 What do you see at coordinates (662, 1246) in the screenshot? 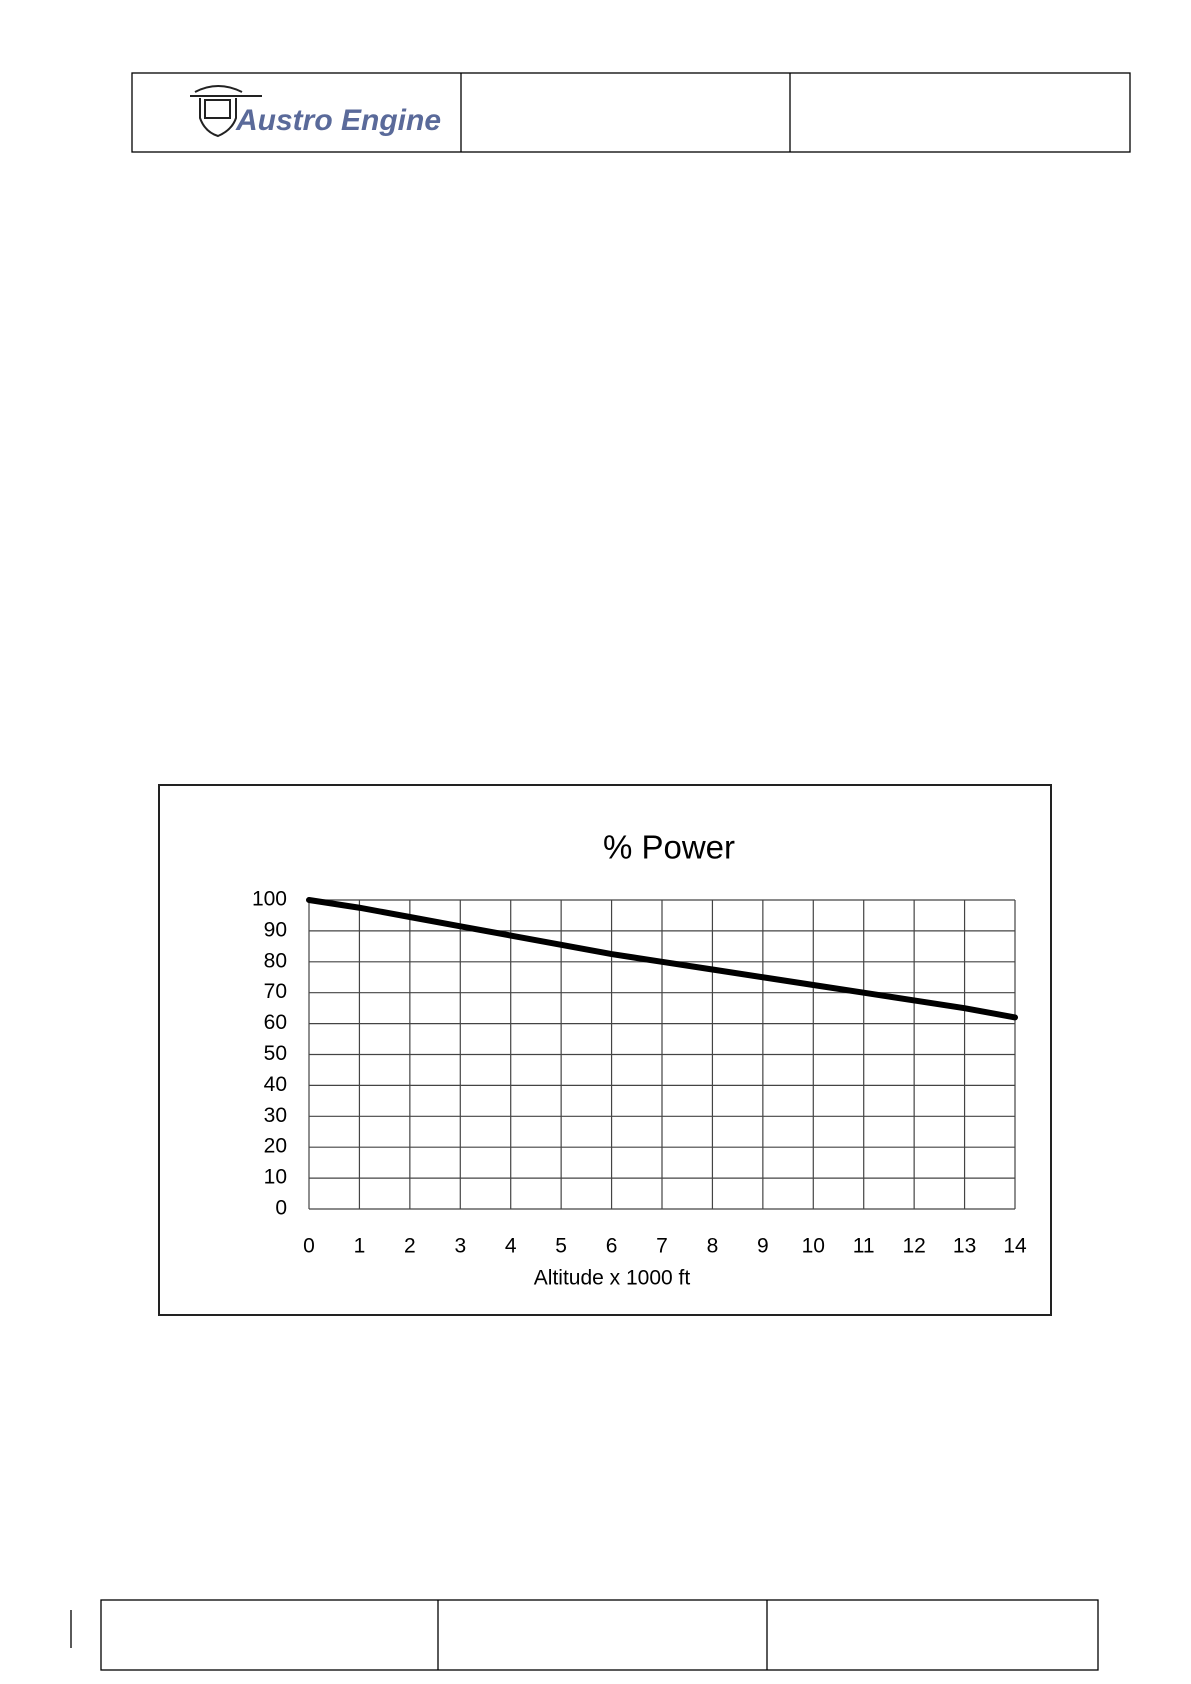
I see `x-tick-label: 7` at bounding box center [662, 1246].